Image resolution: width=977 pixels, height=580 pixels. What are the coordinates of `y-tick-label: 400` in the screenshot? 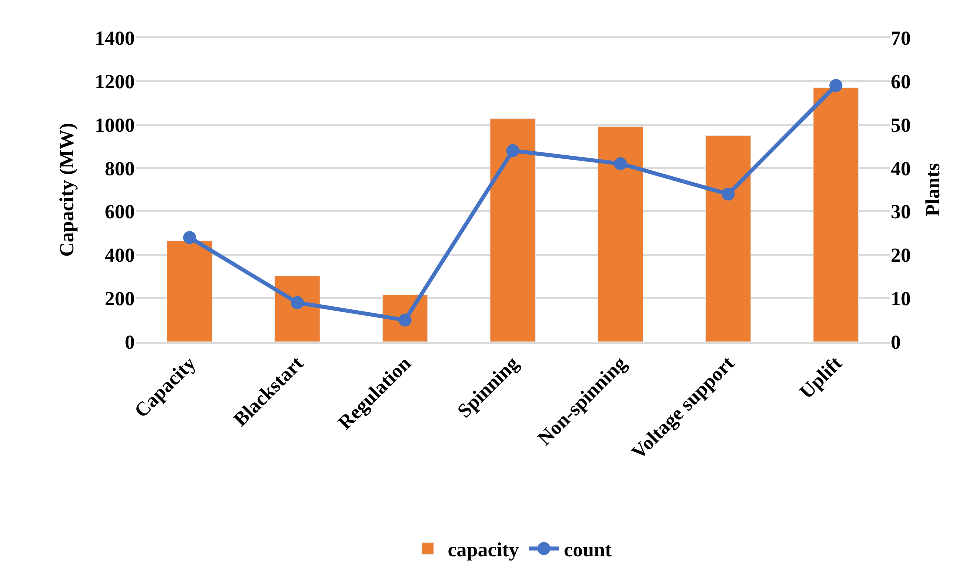 It's located at (120, 256).